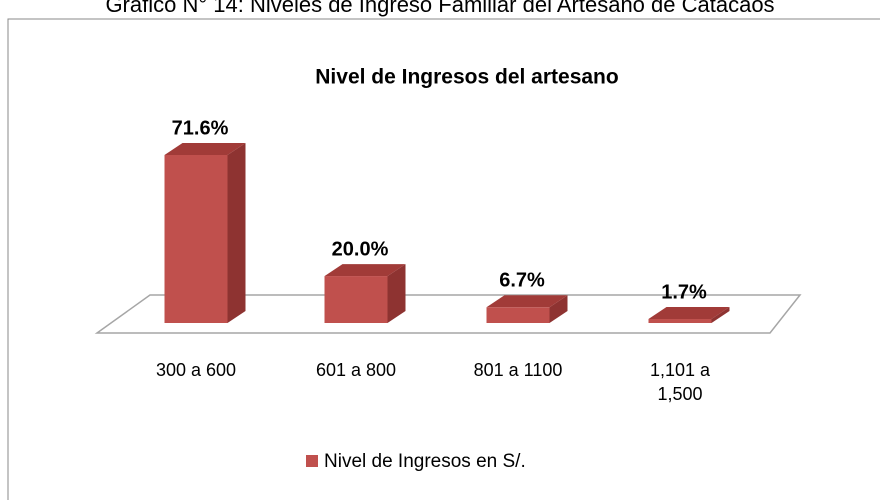 Image resolution: width=880 pixels, height=500 pixels. Describe the element at coordinates (360, 249) in the screenshot. I see `data-label: 20.0%` at that location.